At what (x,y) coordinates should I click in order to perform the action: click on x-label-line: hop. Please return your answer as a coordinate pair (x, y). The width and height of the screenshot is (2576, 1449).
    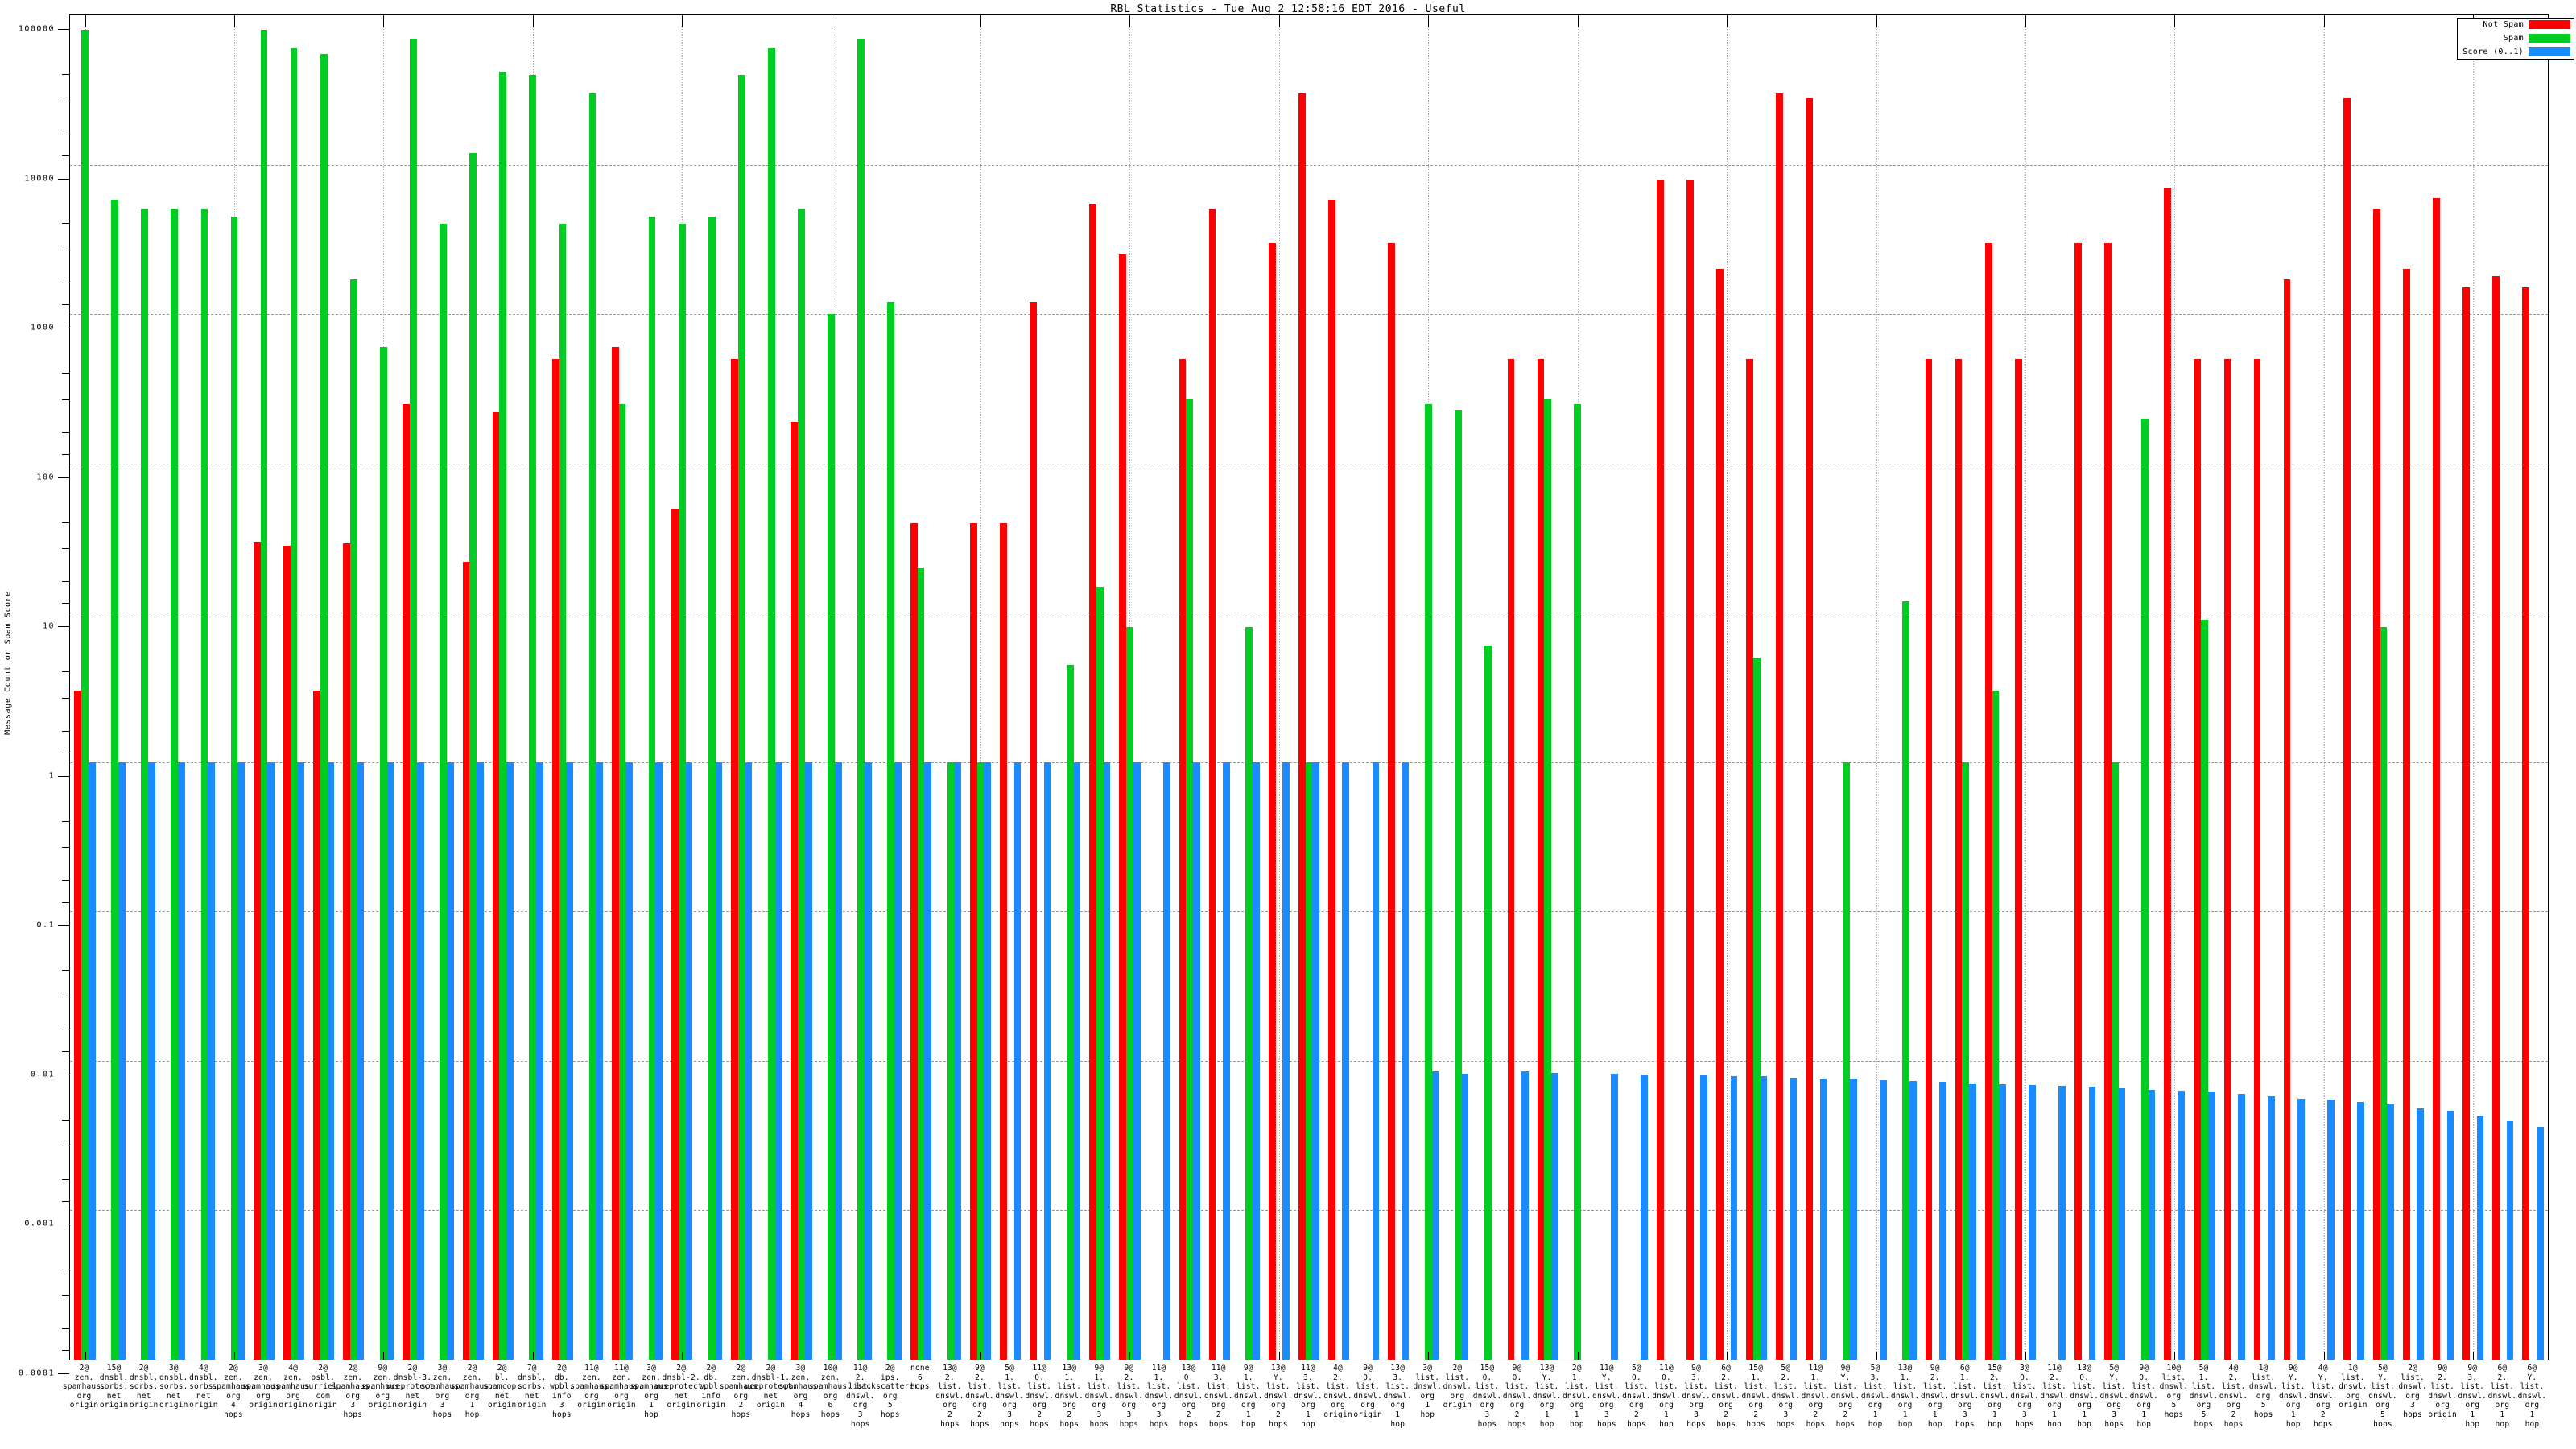
    Looking at the image, I should click on (1248, 1424).